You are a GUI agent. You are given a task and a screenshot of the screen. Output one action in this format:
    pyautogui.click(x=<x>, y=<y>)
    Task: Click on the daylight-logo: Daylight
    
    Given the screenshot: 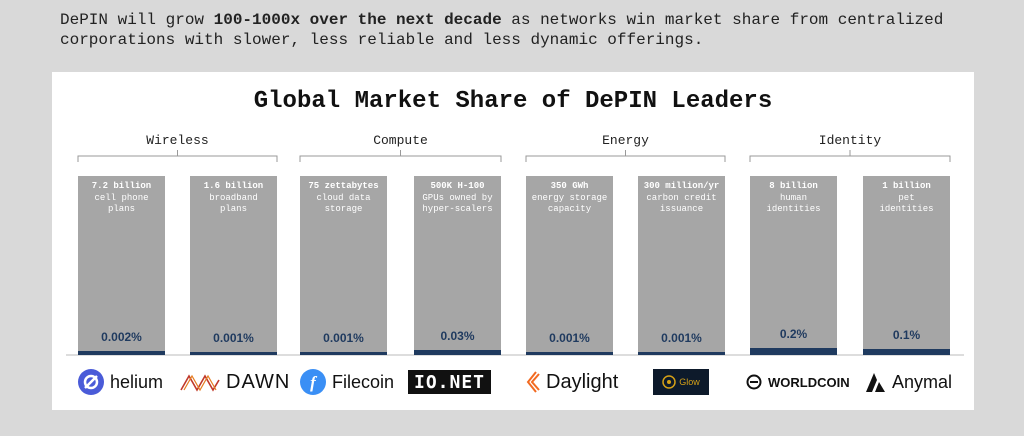 What is the action you would take?
    pyautogui.click(x=571, y=382)
    